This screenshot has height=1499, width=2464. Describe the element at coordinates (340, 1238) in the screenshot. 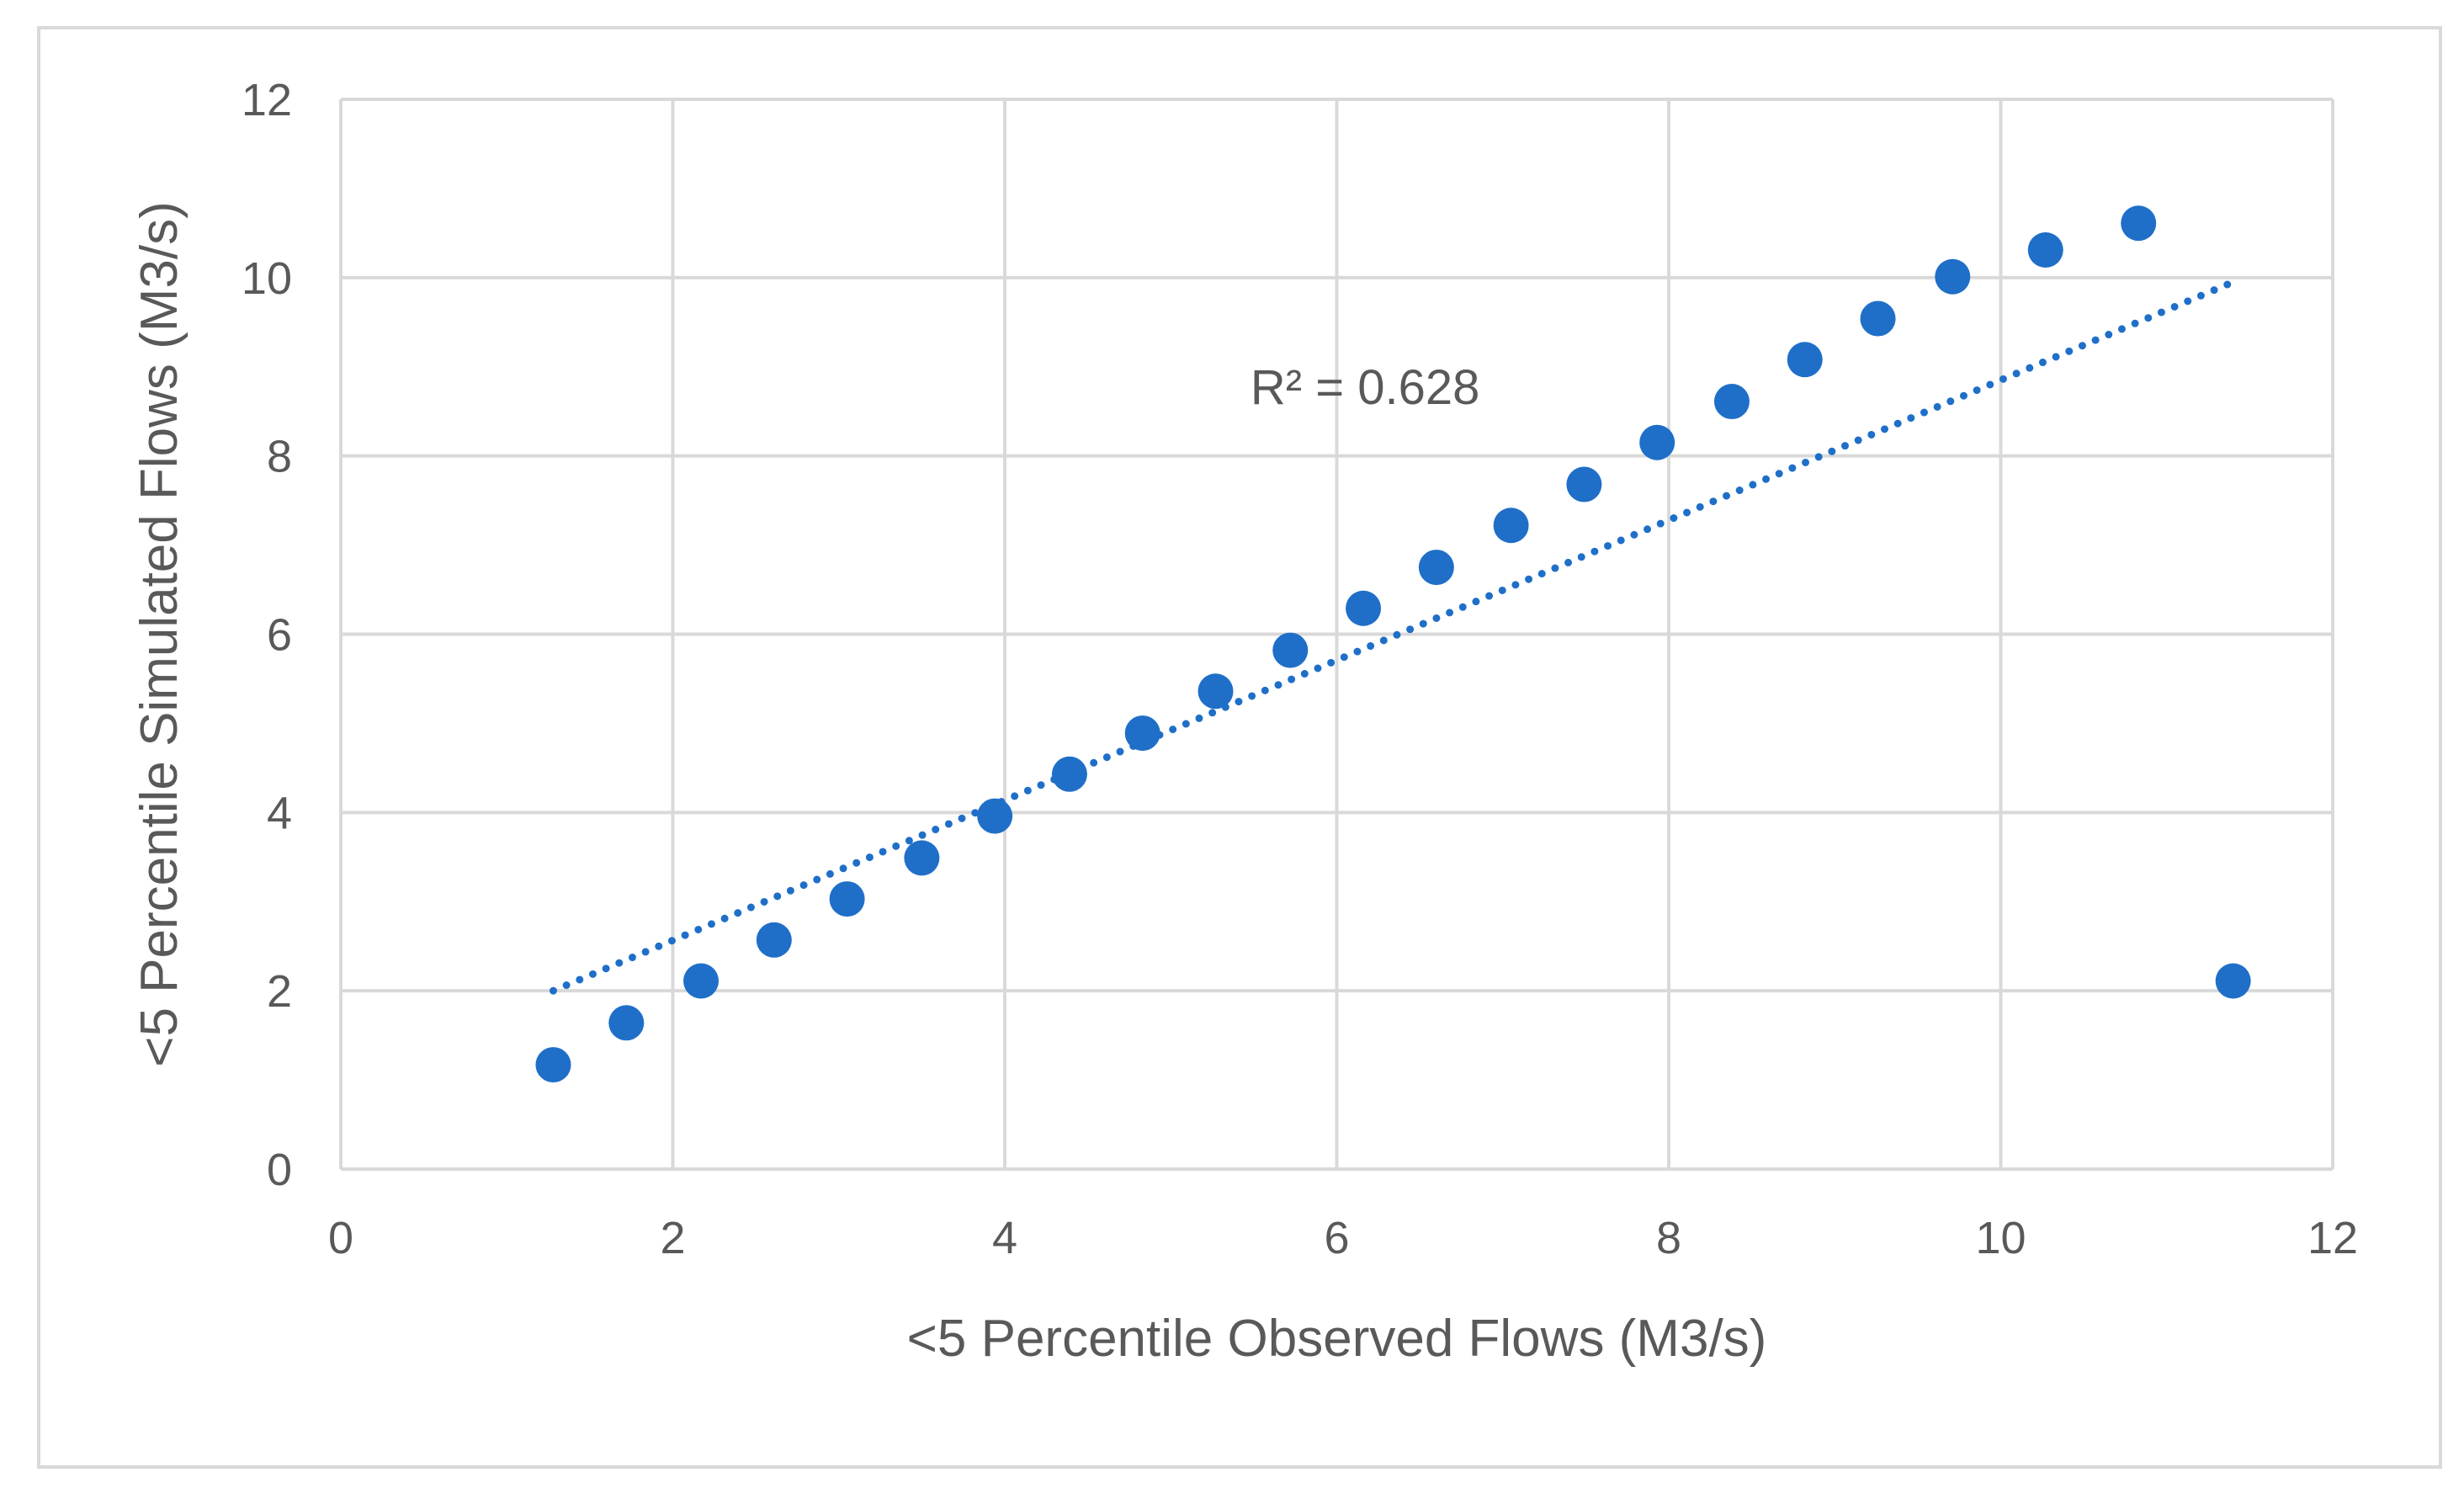

I see `x-tick-label: 0` at that location.